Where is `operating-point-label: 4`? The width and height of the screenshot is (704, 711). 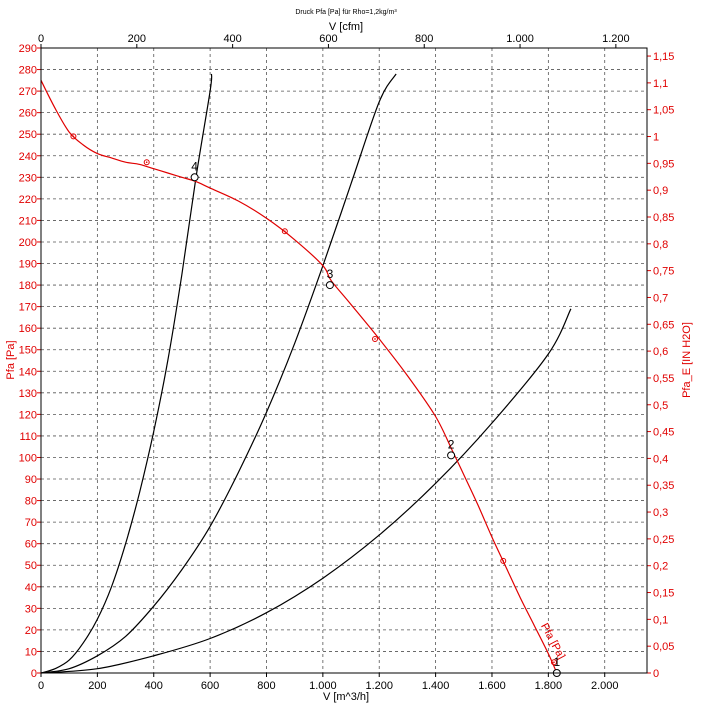 operating-point-label: 4 is located at coordinates (194, 166).